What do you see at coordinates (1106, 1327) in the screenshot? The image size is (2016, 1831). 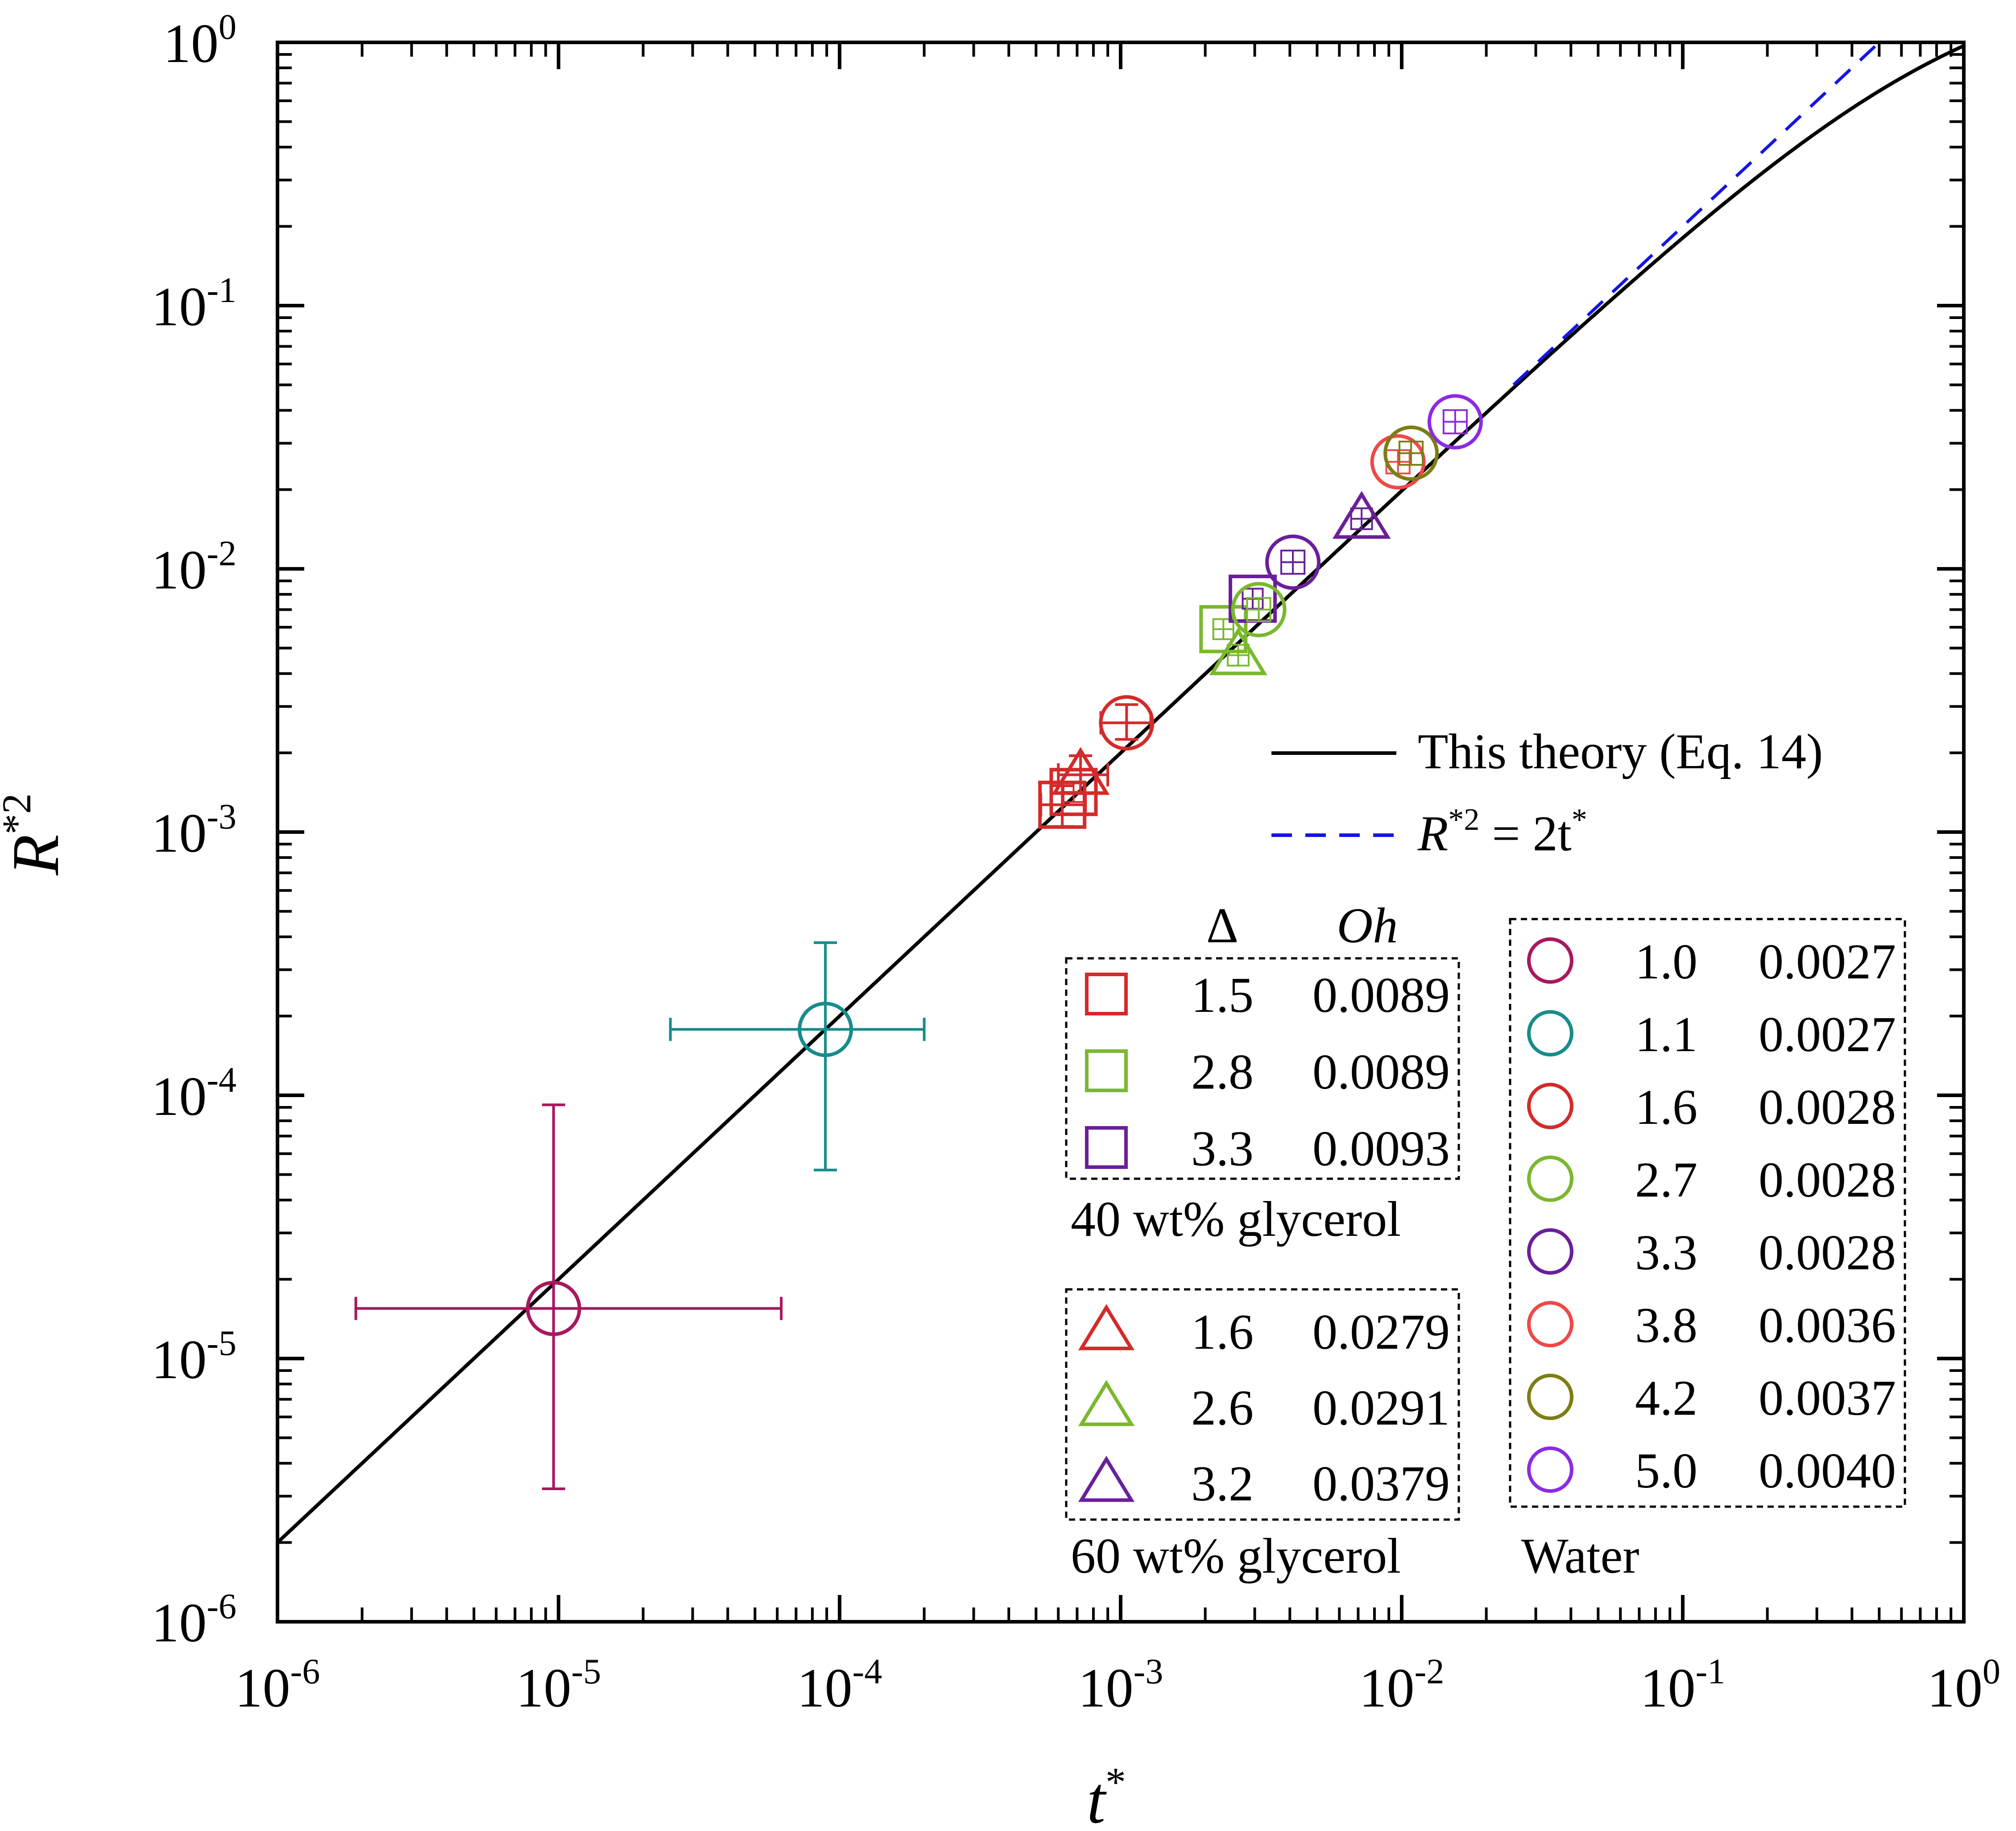 I see `legend-60wt-glycerol-marker-shape` at bounding box center [1106, 1327].